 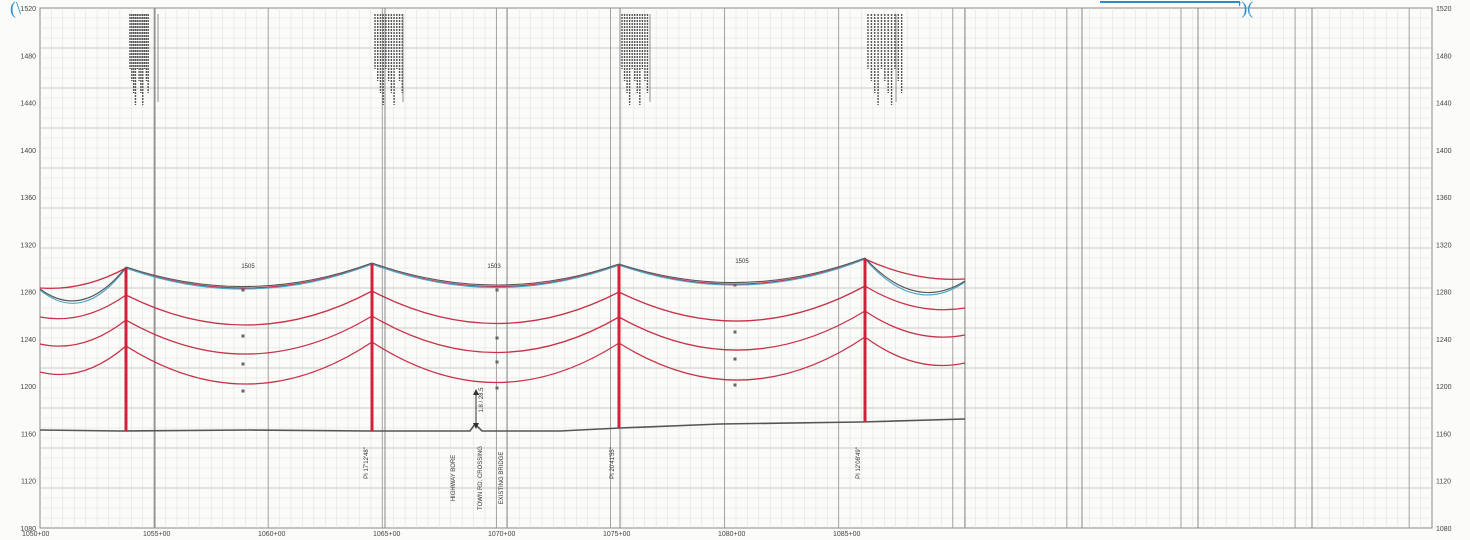 I want to click on span-label-1: 1505, so click(x=248, y=267).